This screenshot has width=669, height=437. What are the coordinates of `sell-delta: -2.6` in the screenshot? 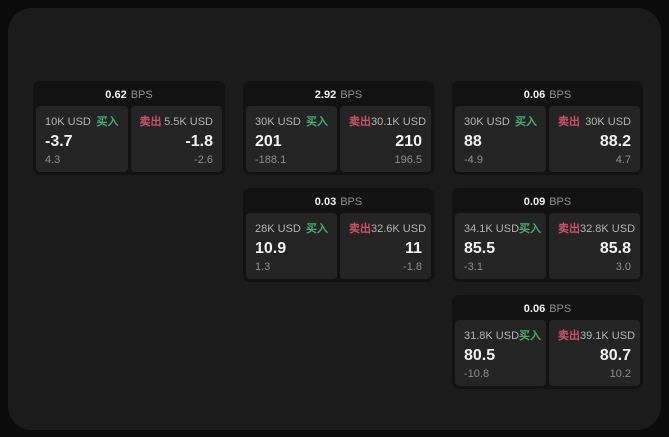 It's located at (203, 160).